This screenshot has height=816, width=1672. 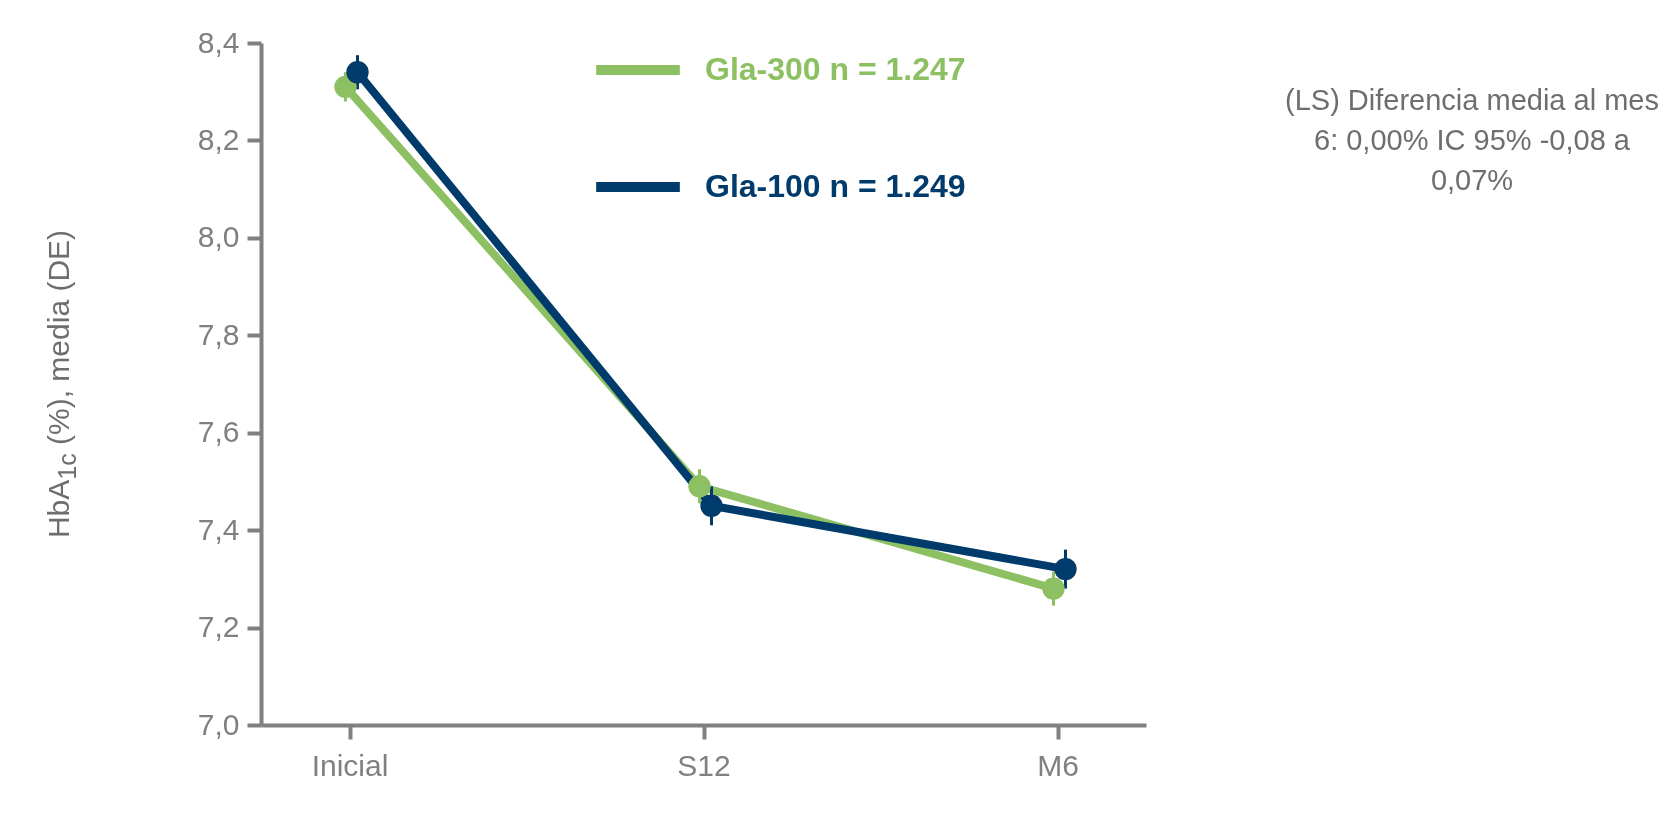 What do you see at coordinates (835, 186) in the screenshot?
I see `legend-label: Gla-100 n = 1.249` at bounding box center [835, 186].